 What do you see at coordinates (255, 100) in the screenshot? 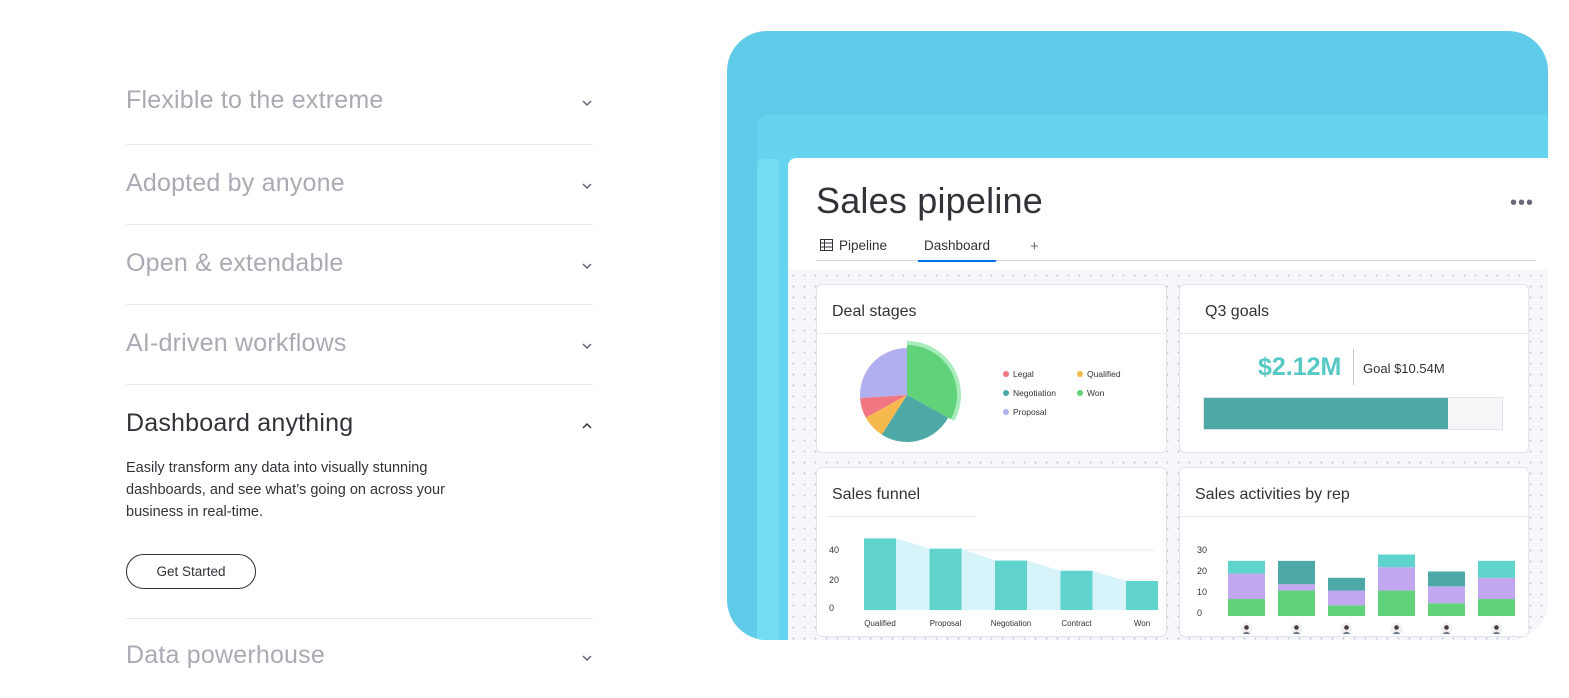
I see `accordion-item-title: Flexible to the extreme` at bounding box center [255, 100].